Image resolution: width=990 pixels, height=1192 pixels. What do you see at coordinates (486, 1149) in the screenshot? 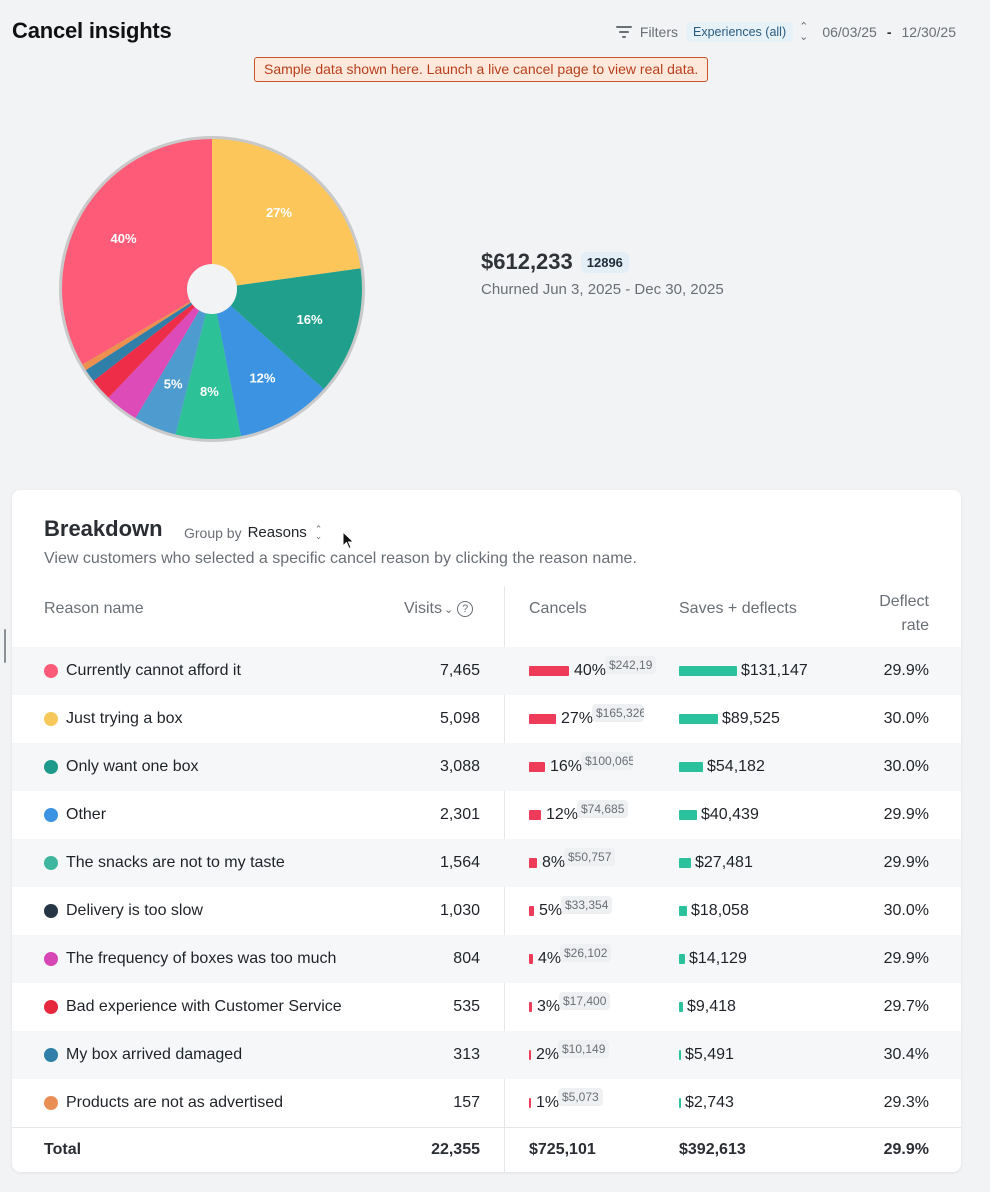
I see `total-row: Total 22,355 $725,101 $392,613 29.9%` at bounding box center [486, 1149].